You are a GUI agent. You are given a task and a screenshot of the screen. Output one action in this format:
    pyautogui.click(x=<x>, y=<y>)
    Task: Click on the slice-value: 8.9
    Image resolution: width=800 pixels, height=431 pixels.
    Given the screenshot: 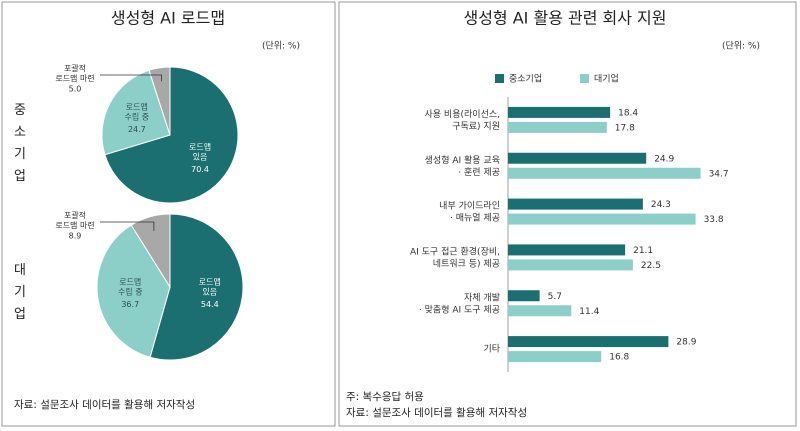 What is the action you would take?
    pyautogui.click(x=75, y=236)
    